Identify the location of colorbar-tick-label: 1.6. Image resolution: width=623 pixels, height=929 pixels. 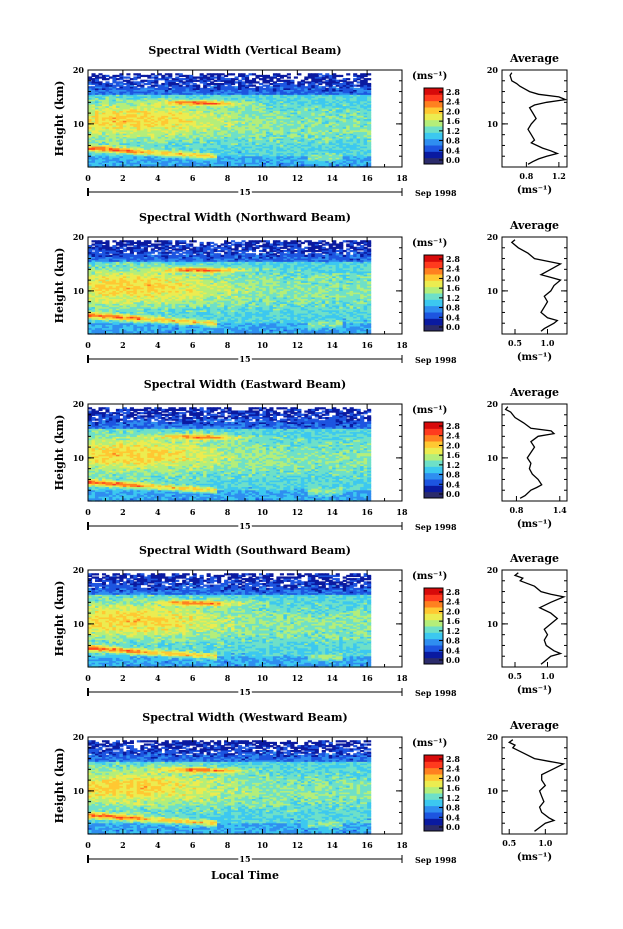
(453, 121).